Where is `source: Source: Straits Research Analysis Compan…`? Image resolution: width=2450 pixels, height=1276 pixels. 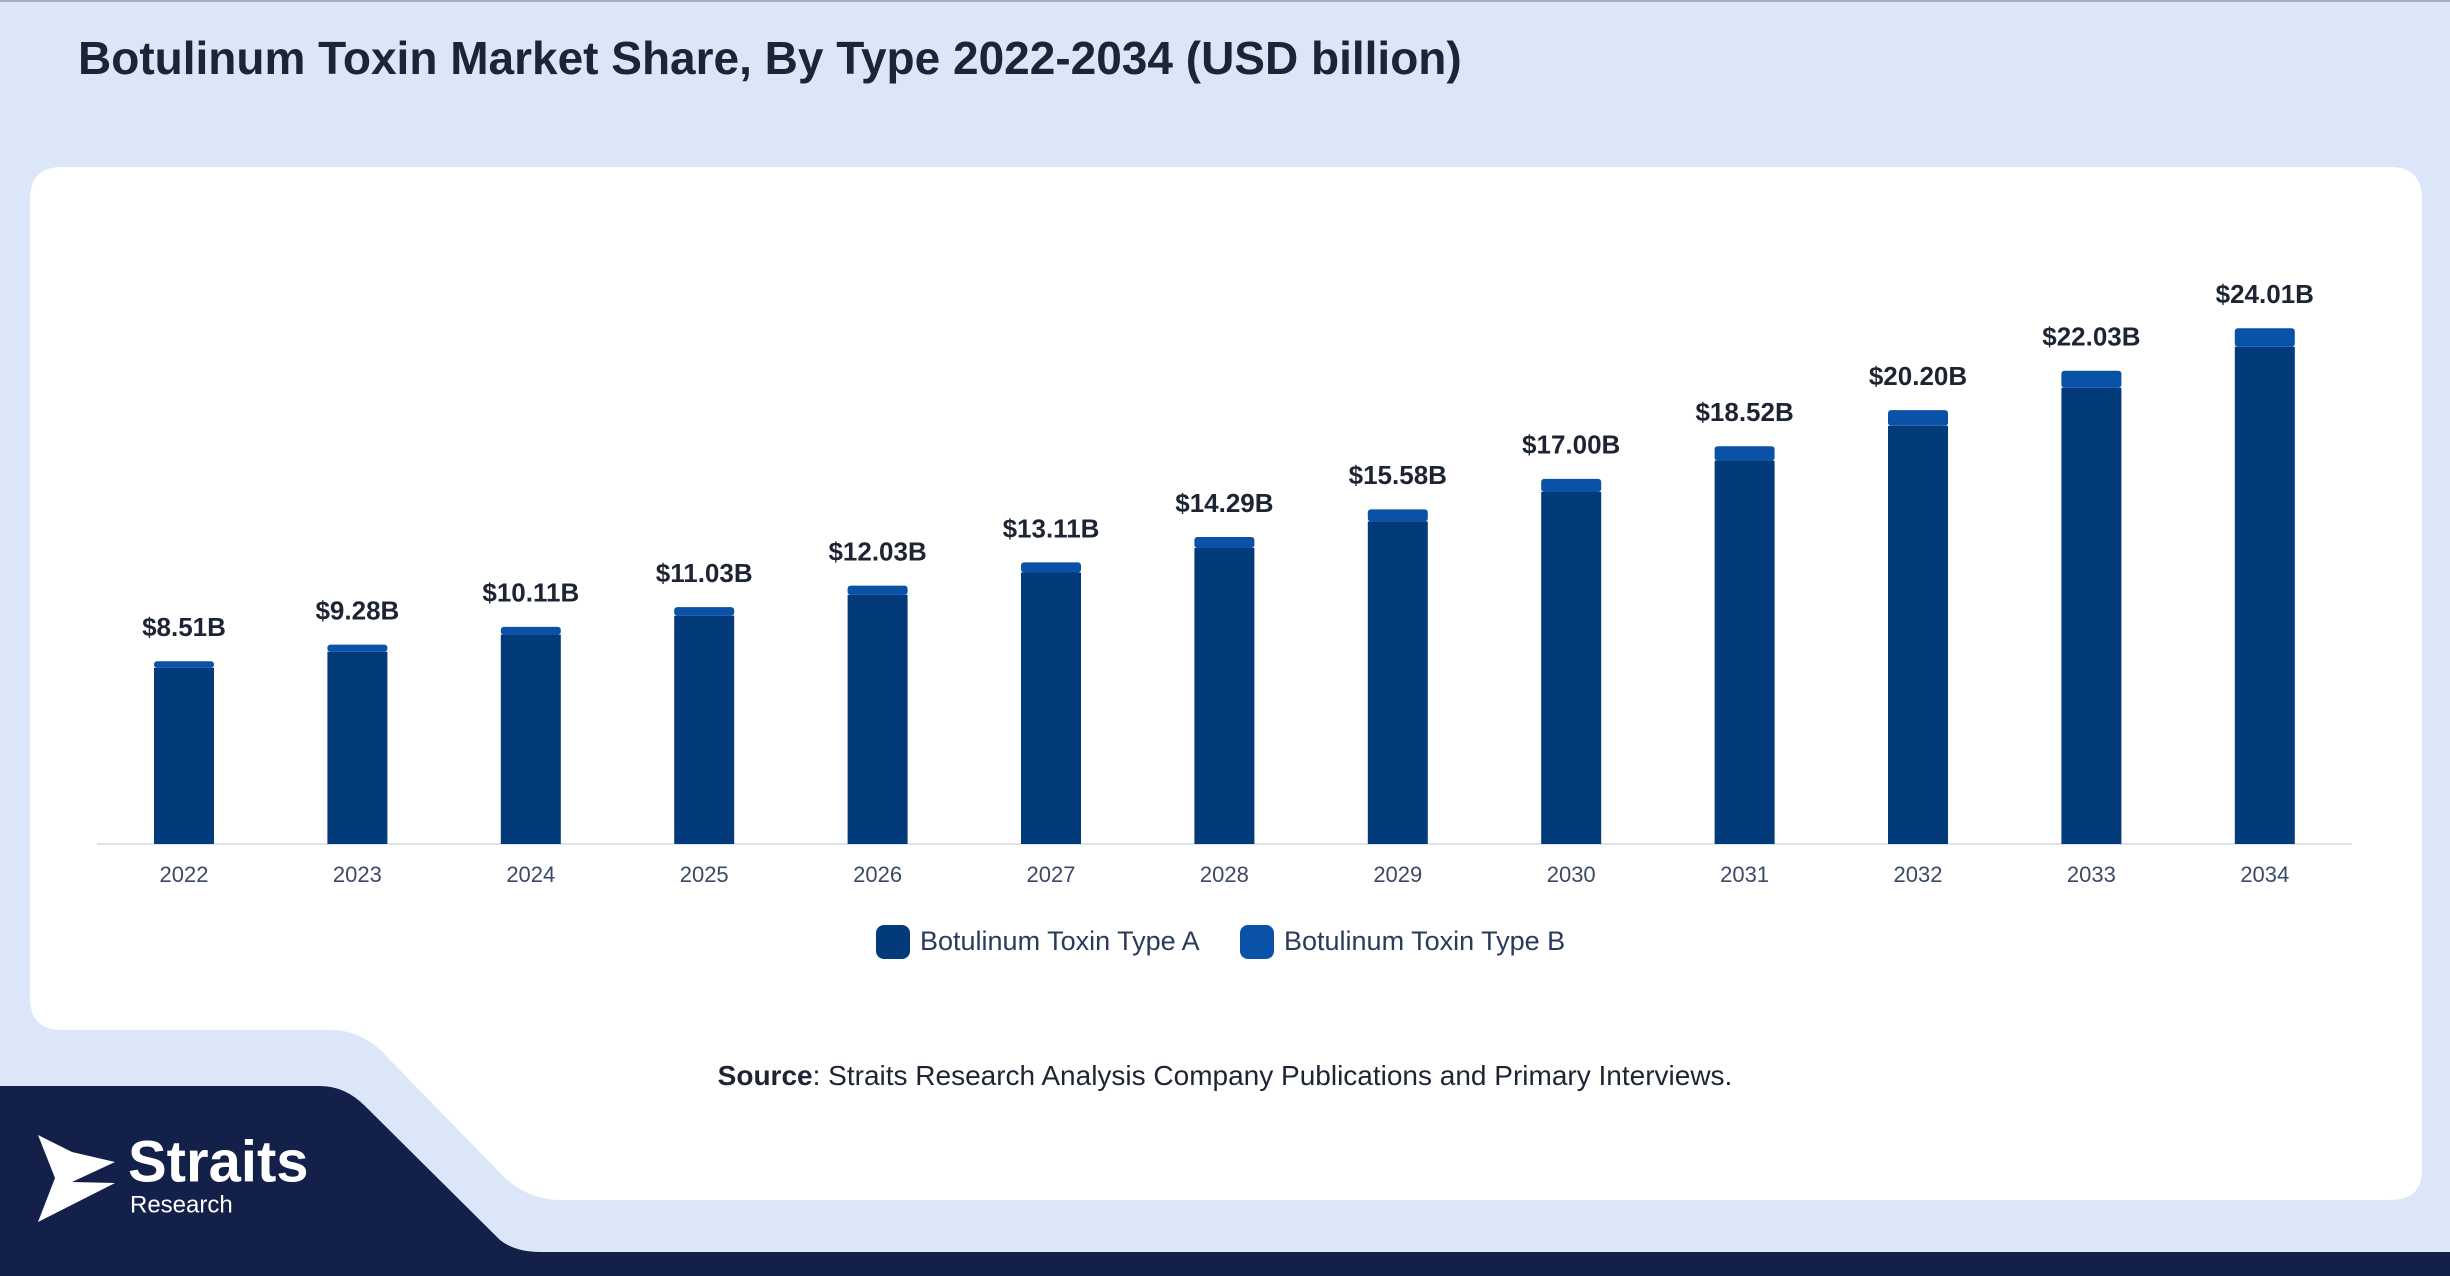
source: Source: Straits Research Analysis Compan… is located at coordinates (1225, 1075).